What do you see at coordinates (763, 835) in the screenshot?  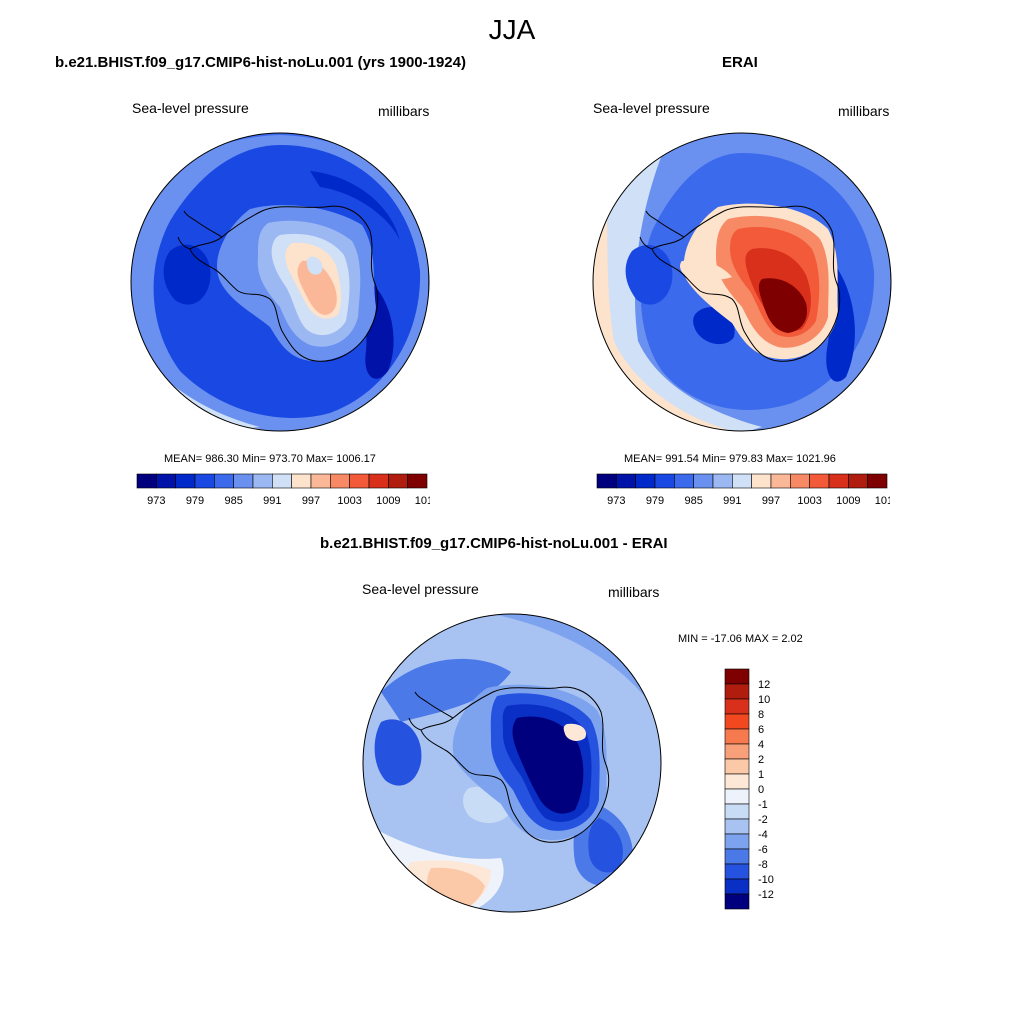 I see `colorbar-tick-label: -4` at bounding box center [763, 835].